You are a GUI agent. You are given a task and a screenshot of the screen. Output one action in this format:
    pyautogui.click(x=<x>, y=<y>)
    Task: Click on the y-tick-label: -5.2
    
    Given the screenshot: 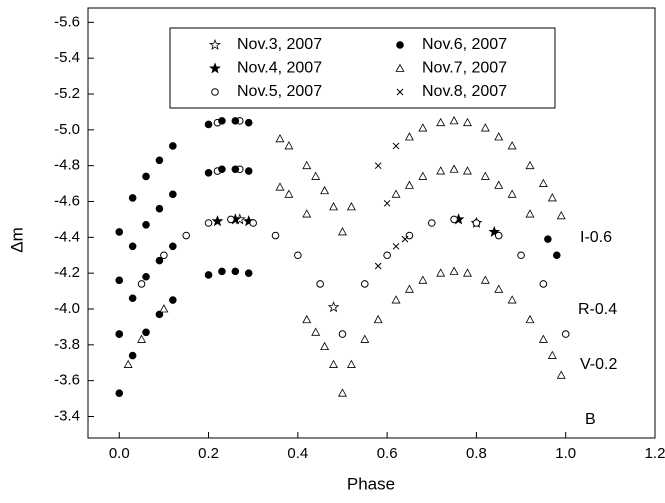 What is the action you would take?
    pyautogui.click(x=67, y=93)
    